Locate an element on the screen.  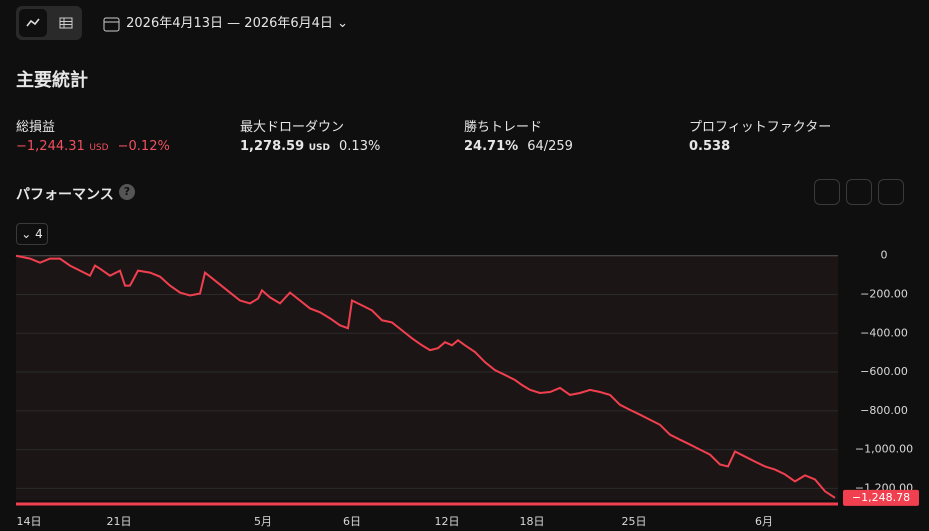
ratio: 64/259 is located at coordinates (550, 146).